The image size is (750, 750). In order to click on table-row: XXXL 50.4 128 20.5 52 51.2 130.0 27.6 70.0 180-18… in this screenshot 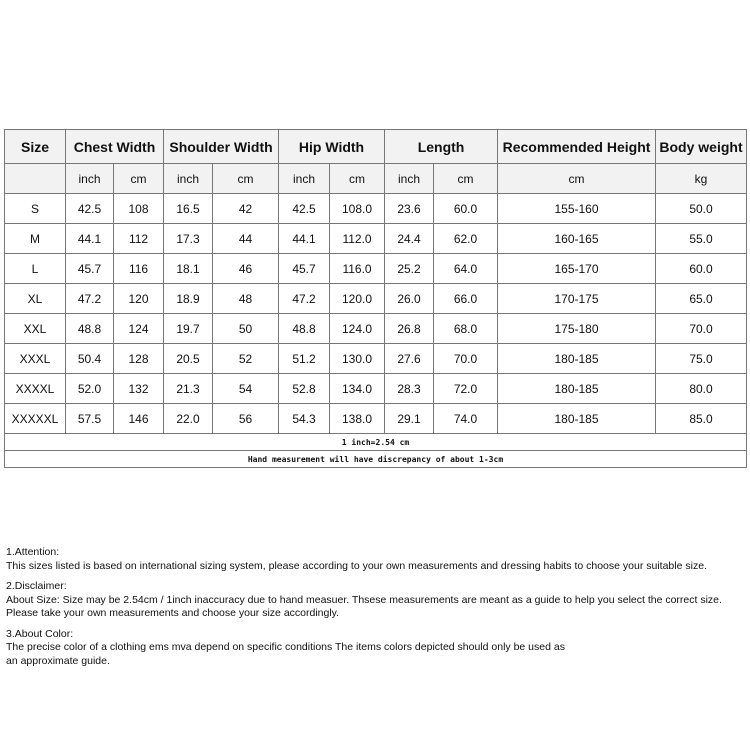, I will do `click(376, 358)`.